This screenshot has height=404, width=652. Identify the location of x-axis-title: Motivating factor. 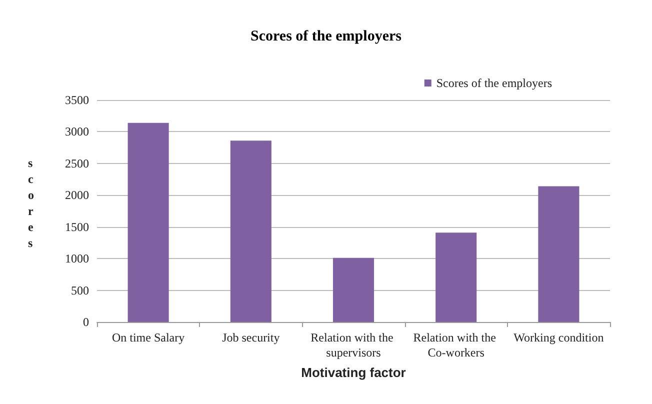
(353, 372).